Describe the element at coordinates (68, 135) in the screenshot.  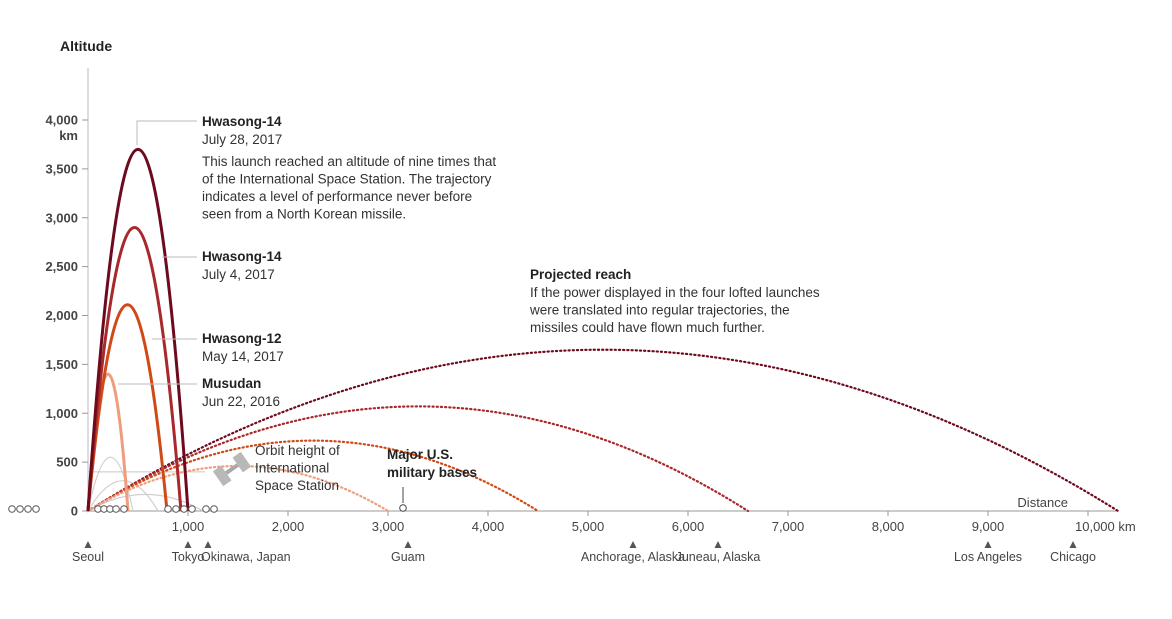
I see `y-unit-label: km` at that location.